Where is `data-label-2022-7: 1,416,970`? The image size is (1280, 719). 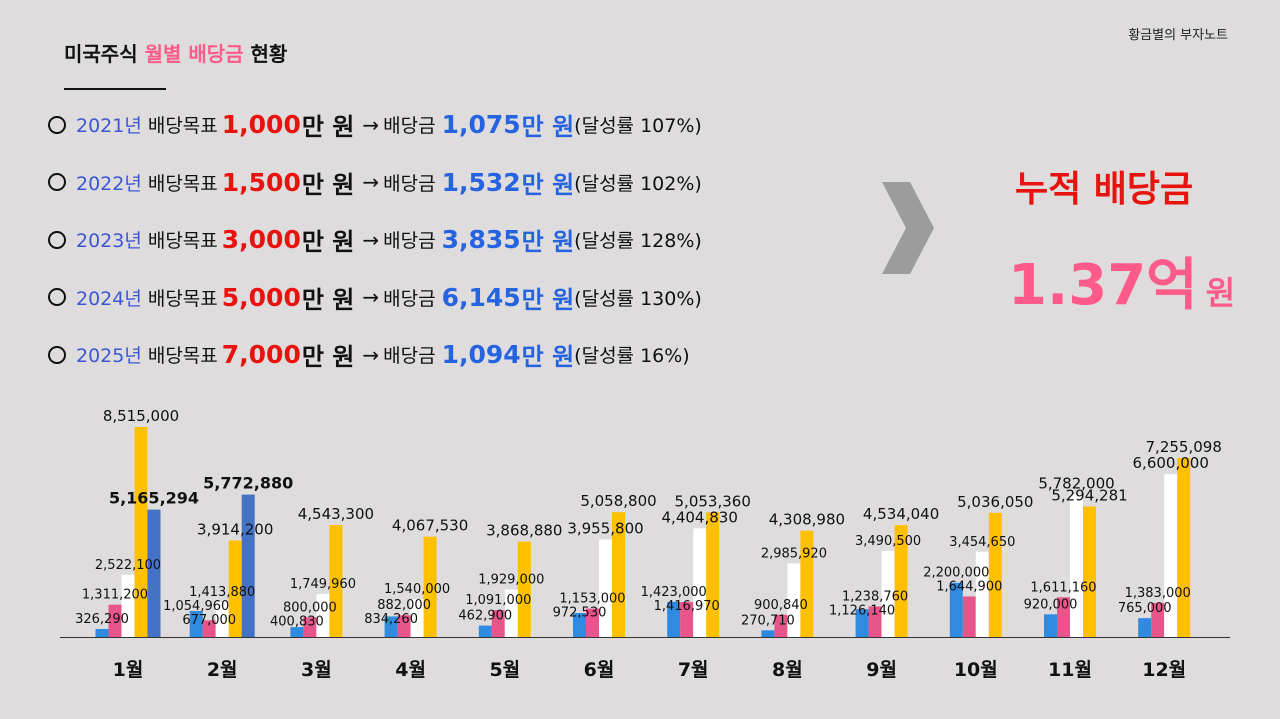
data-label-2022-7: 1,416,970 is located at coordinates (687, 606).